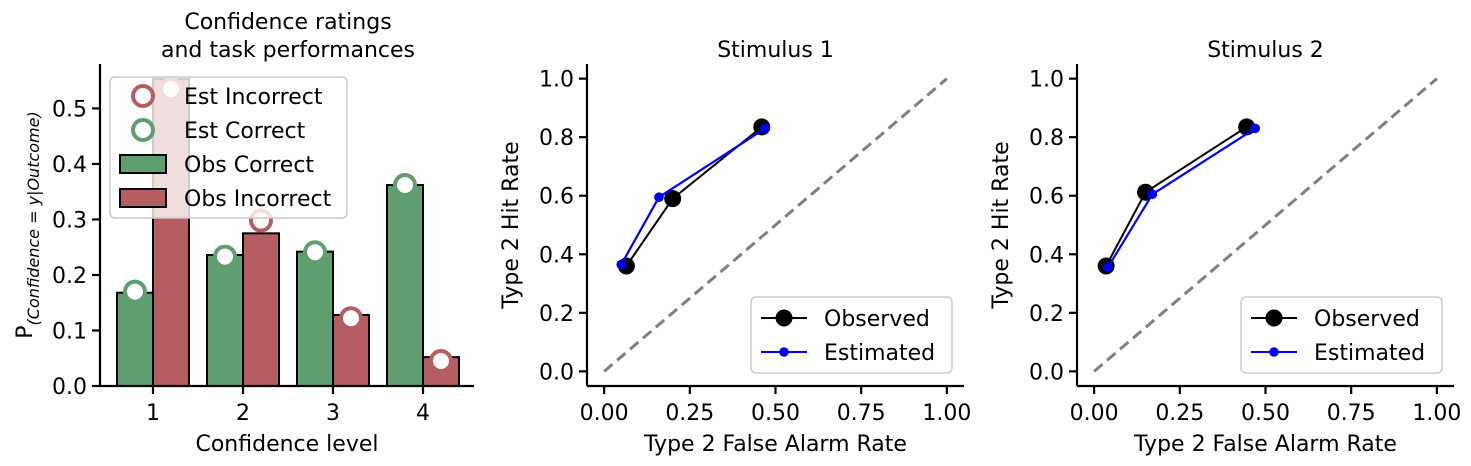 The image size is (1471, 466). I want to click on y-axis-label-main: P, so click(25, 331).